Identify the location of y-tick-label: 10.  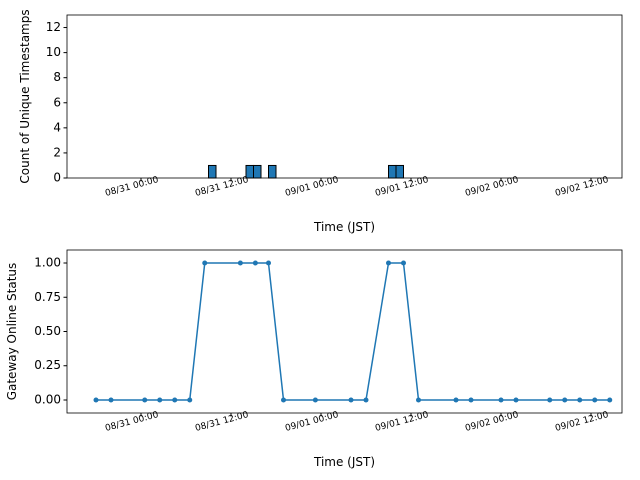
(53, 52).